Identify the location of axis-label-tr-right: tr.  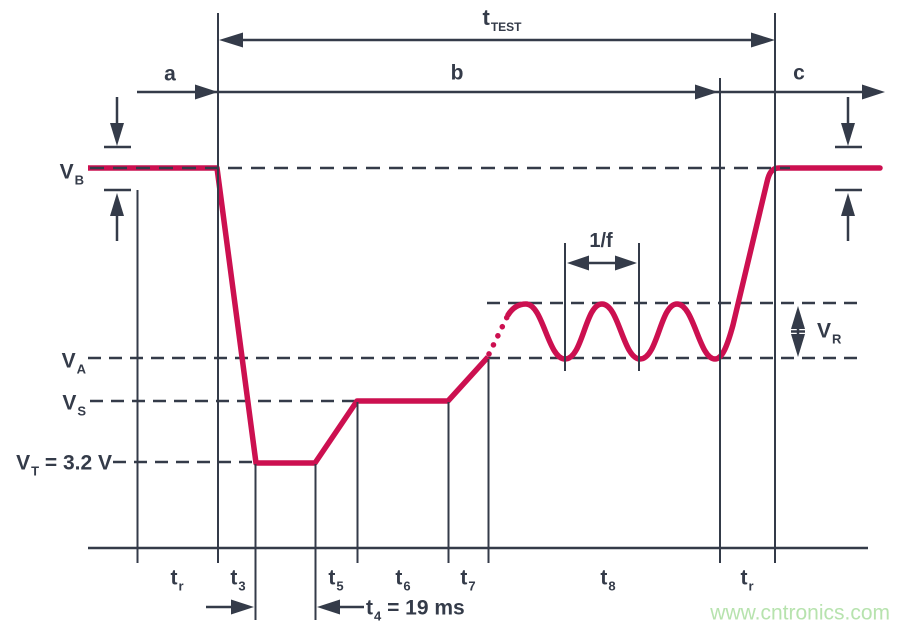
(747, 580).